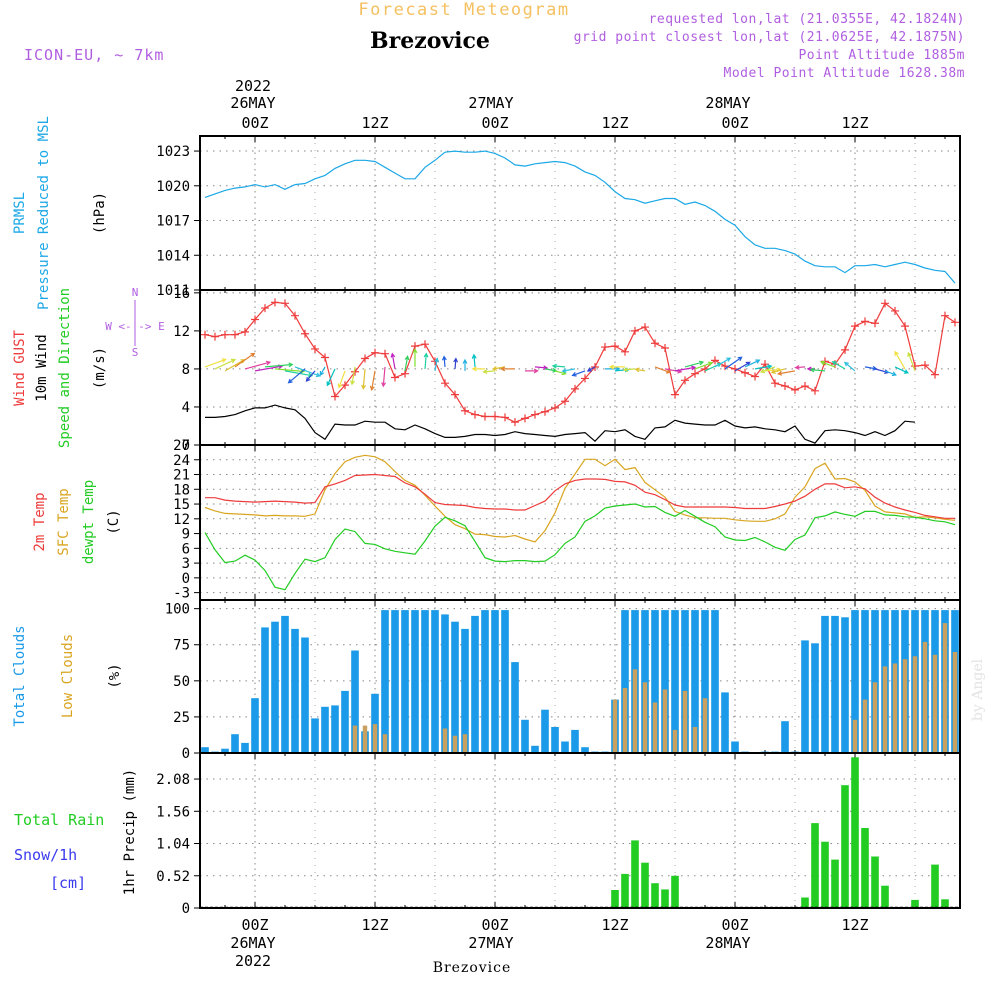 The image size is (1000, 1000). What do you see at coordinates (580, 547) in the screenshot?
I see `dewpt-temp-line` at bounding box center [580, 547].